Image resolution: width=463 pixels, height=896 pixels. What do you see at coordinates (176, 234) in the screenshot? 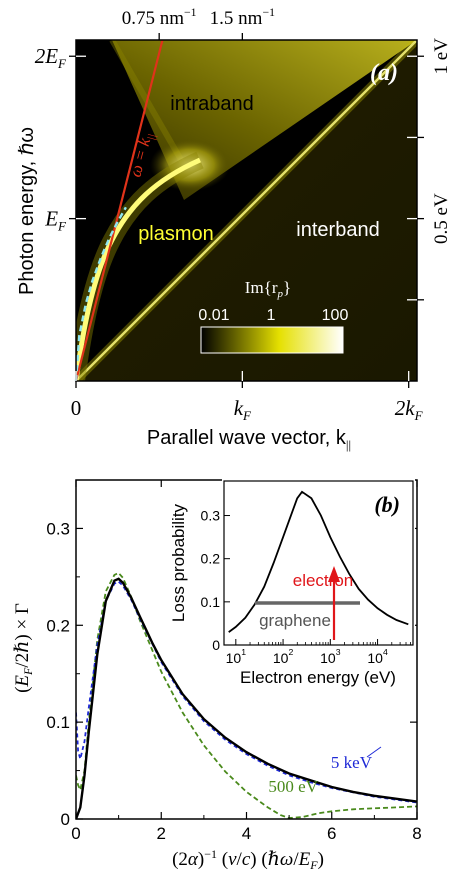
I see `region-label-plasmon: plasmon` at bounding box center [176, 234].